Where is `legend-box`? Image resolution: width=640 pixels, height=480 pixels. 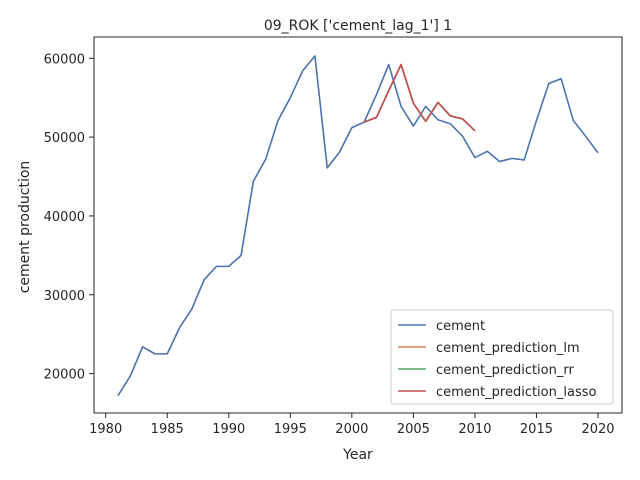
legend-box is located at coordinates (502, 357).